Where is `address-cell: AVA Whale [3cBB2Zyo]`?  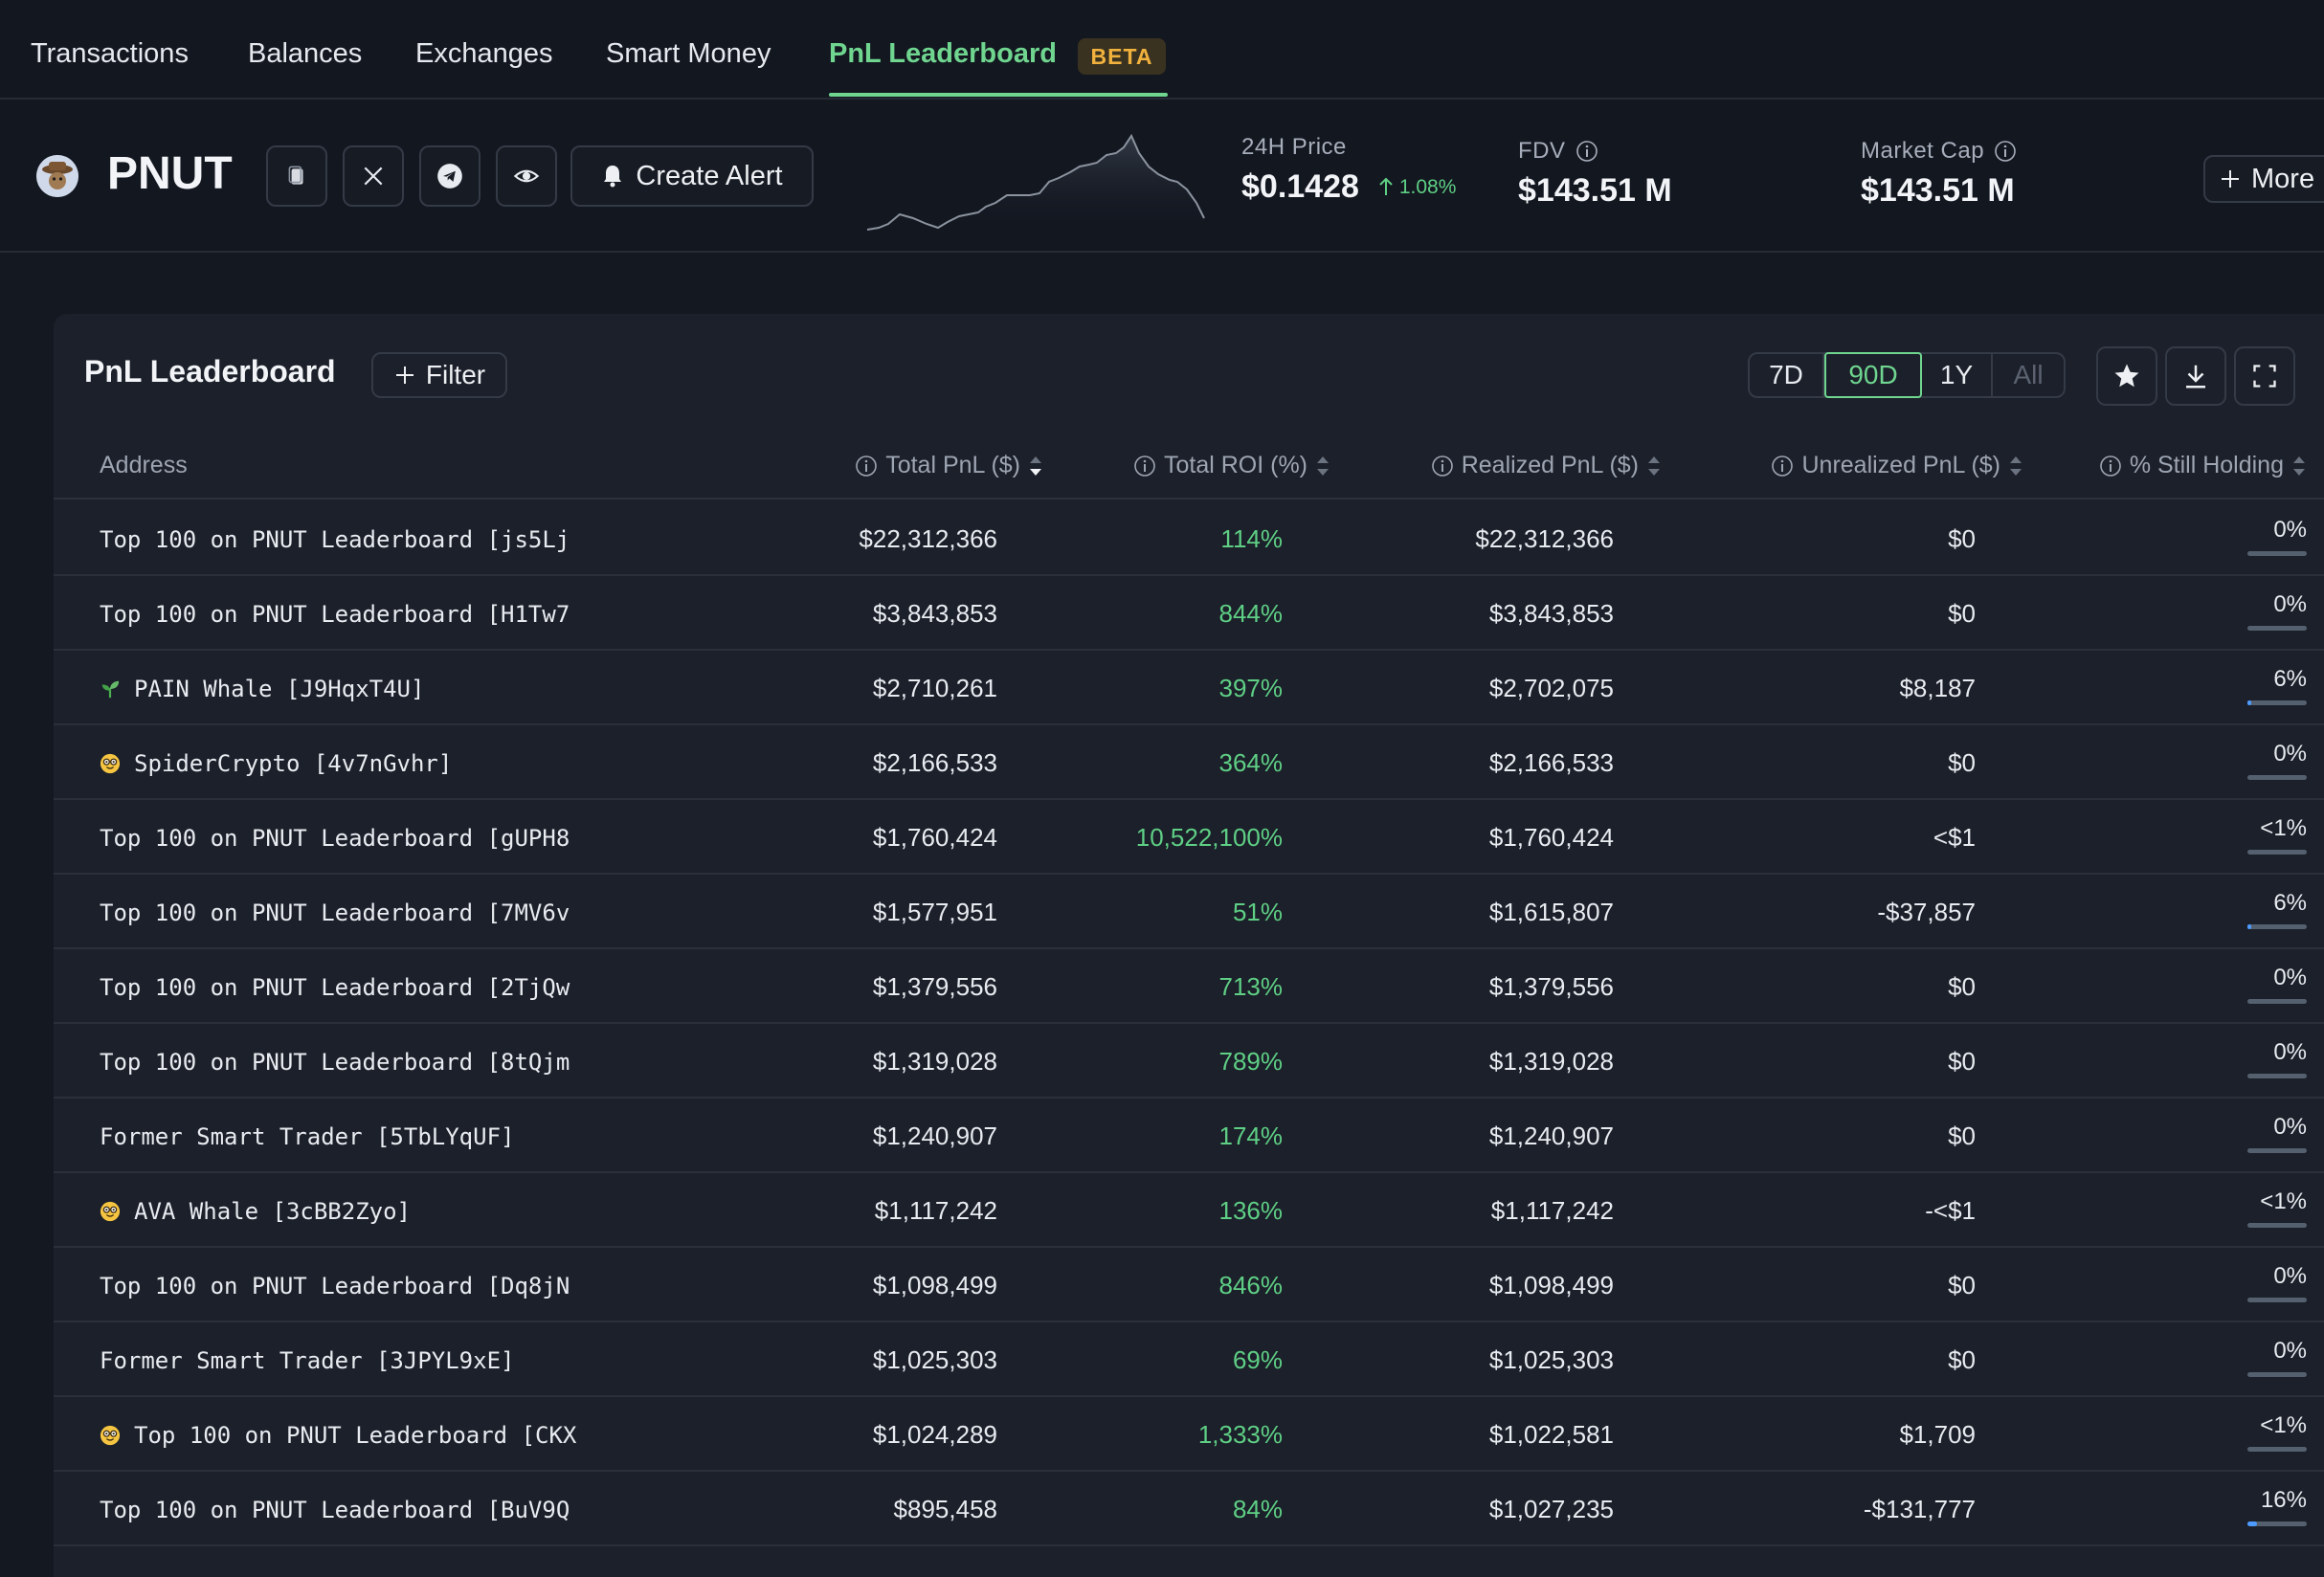 address-cell: AVA Whale [3cBB2Zyo] is located at coordinates (255, 1211).